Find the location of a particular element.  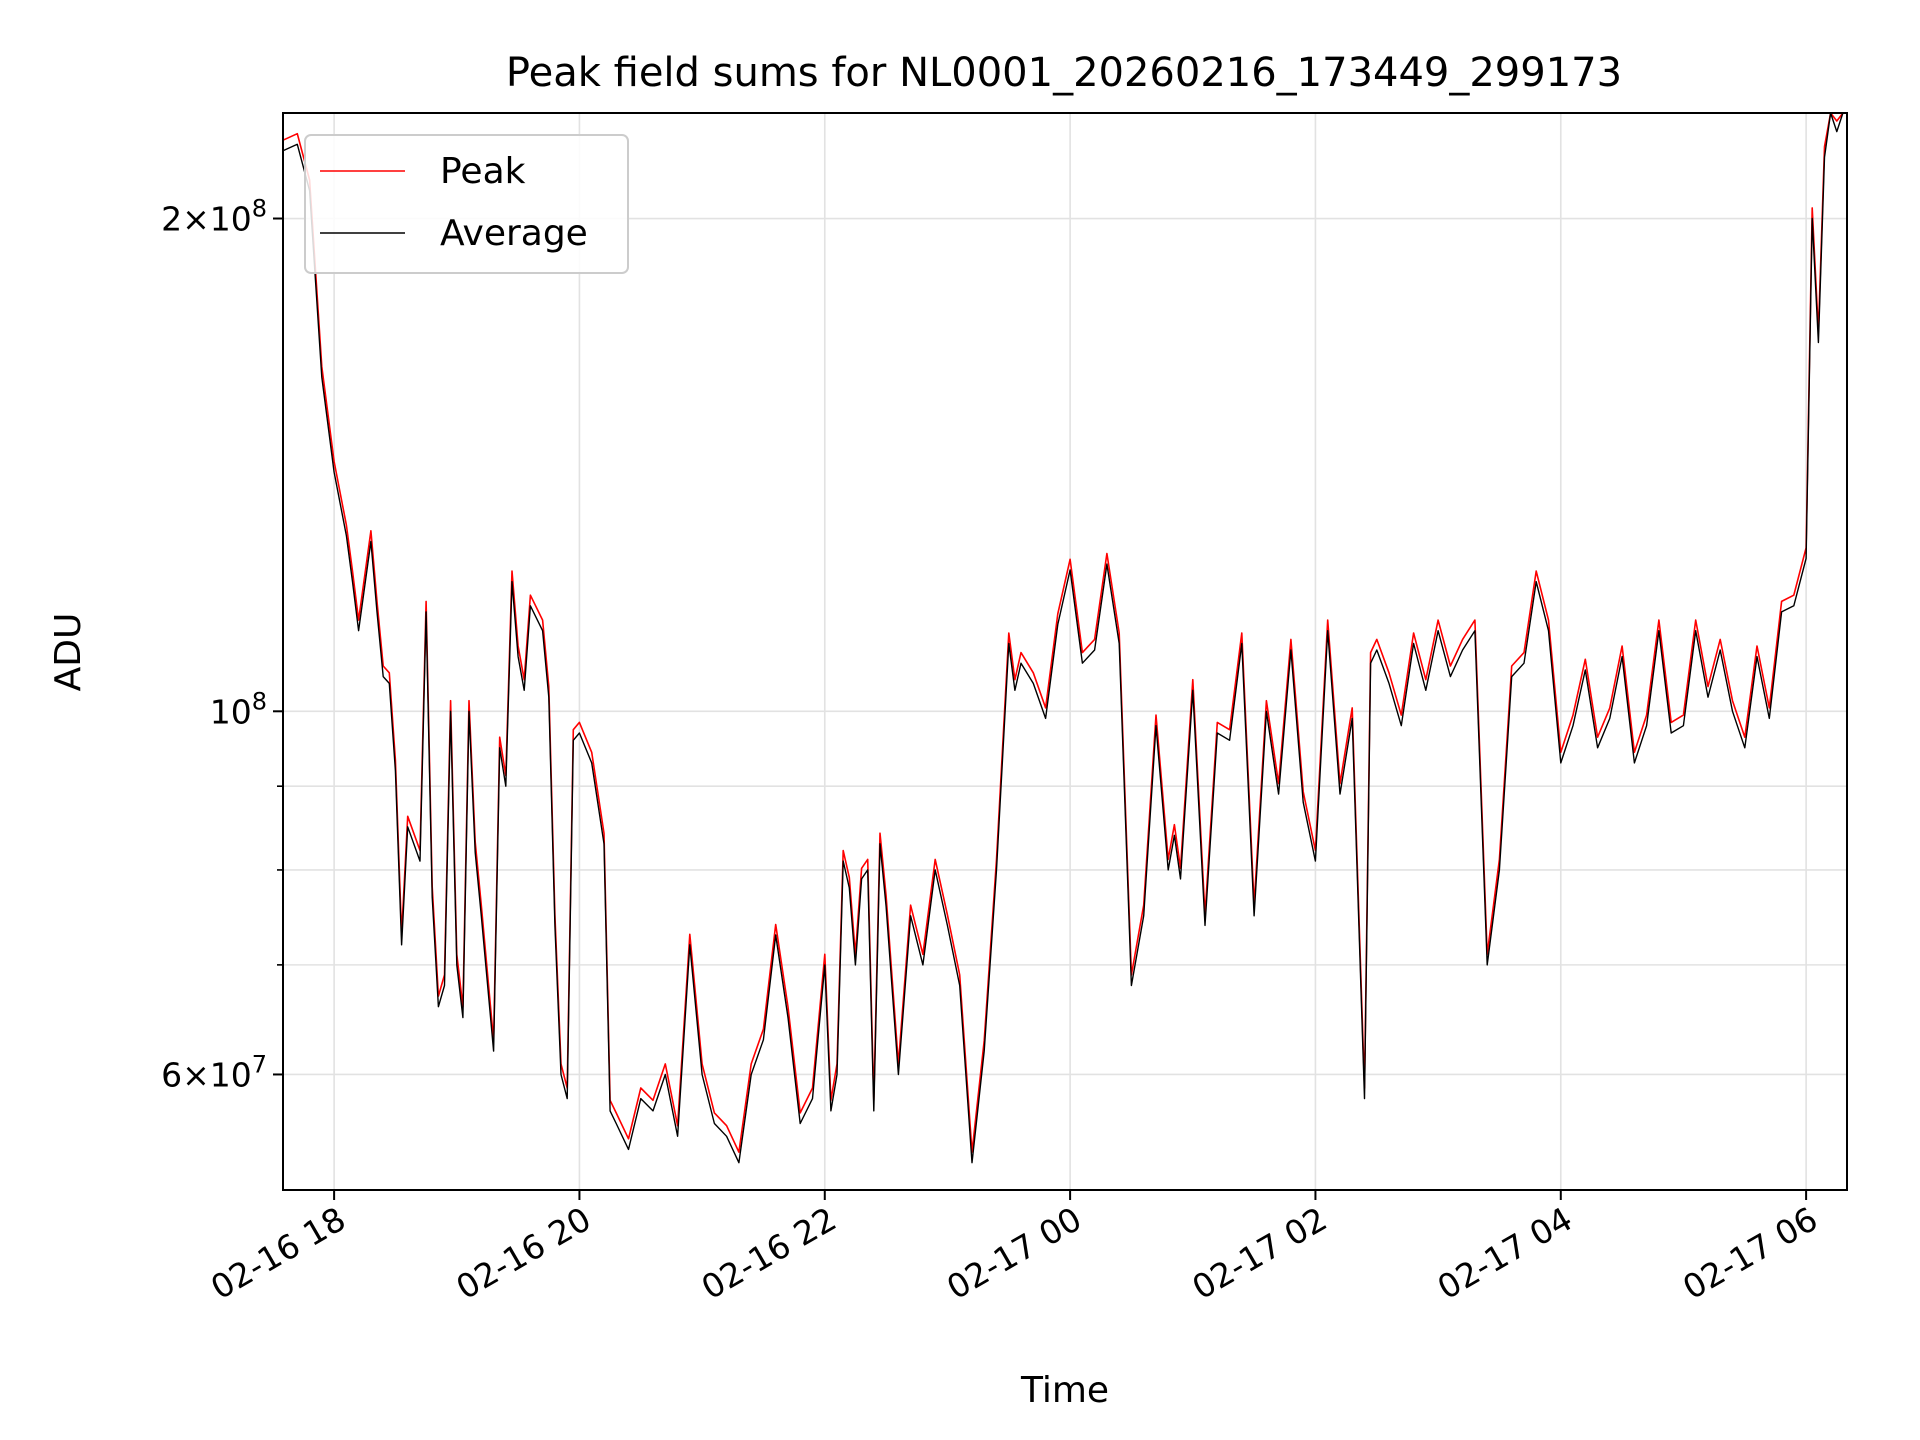

x-axis-label: Time is located at coordinates (1064, 1390).